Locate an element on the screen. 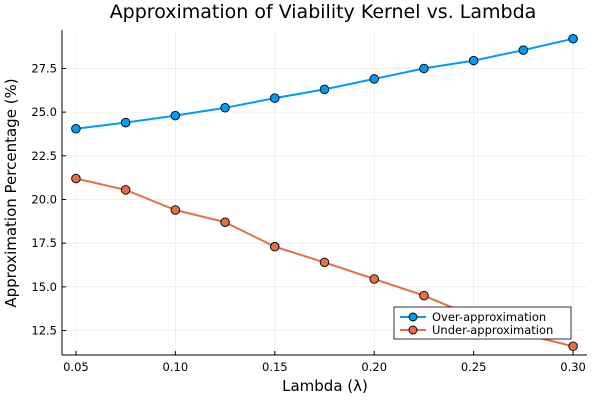 The height and width of the screenshot is (400, 600). x-tick-label: 0.30 is located at coordinates (573, 367).